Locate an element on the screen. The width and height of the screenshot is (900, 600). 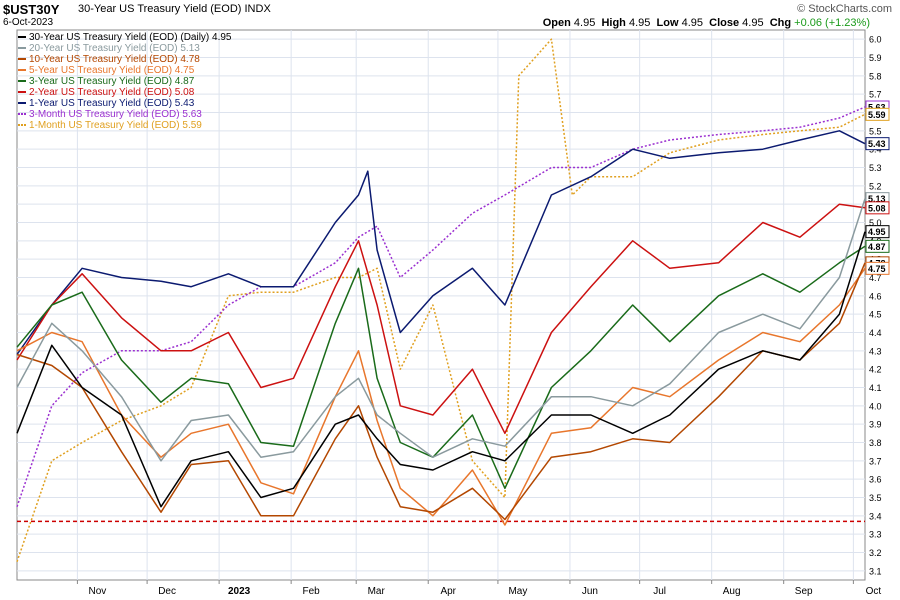
legend-entry: 5-Year US Treasury Yield (EOD) 4.75 is located at coordinates (125, 70).